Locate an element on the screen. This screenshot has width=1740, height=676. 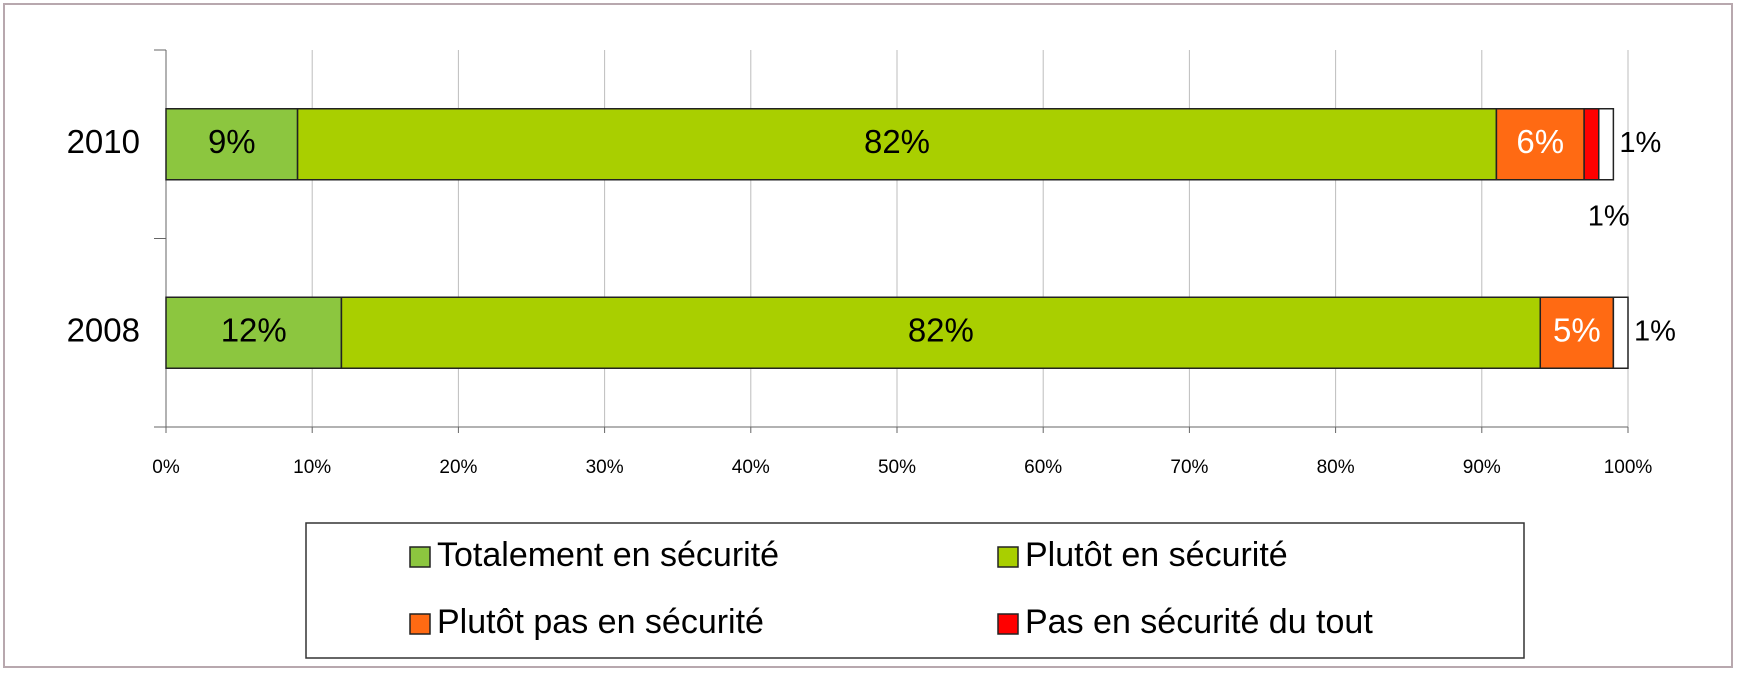
legend-label: Plutôt en sécurité is located at coordinates (1156, 555).